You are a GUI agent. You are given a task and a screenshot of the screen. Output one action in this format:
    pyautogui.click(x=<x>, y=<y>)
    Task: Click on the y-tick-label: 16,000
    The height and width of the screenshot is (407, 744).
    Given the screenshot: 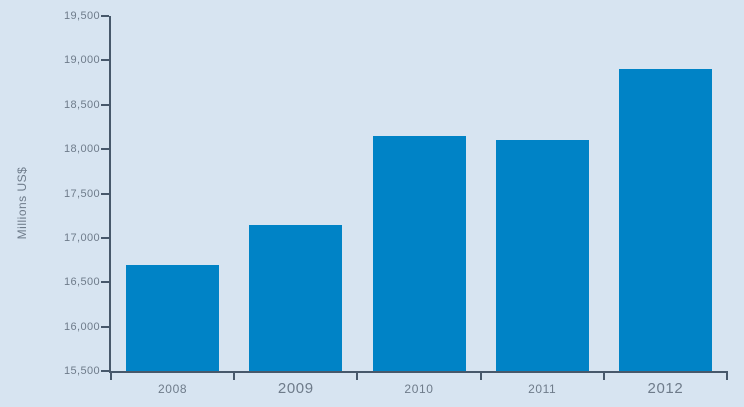 What is the action you would take?
    pyautogui.click(x=81, y=326)
    